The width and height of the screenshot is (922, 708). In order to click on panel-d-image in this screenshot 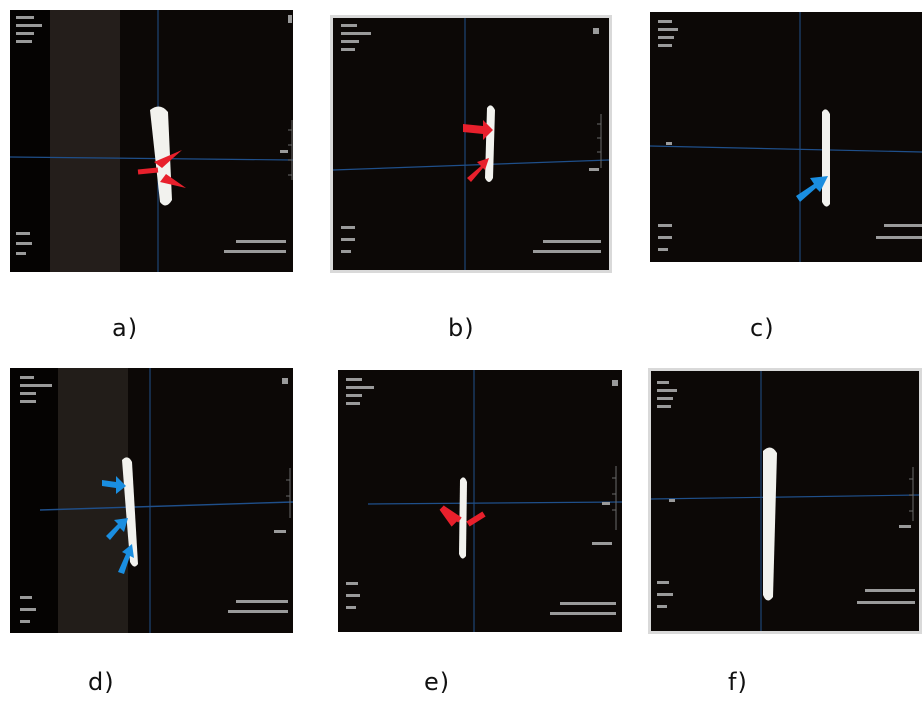, I will do `click(151, 500)`.